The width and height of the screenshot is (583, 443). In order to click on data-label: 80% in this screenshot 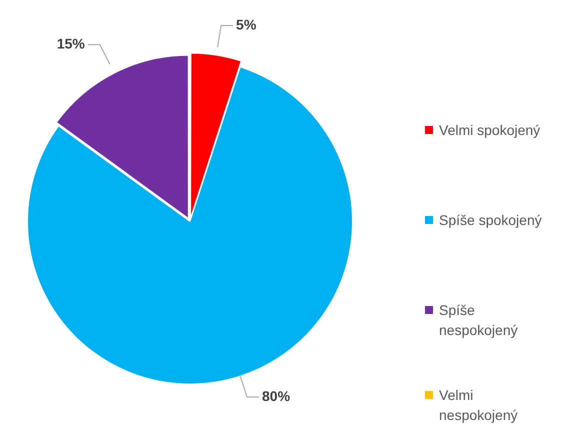, I will do `click(276, 396)`.